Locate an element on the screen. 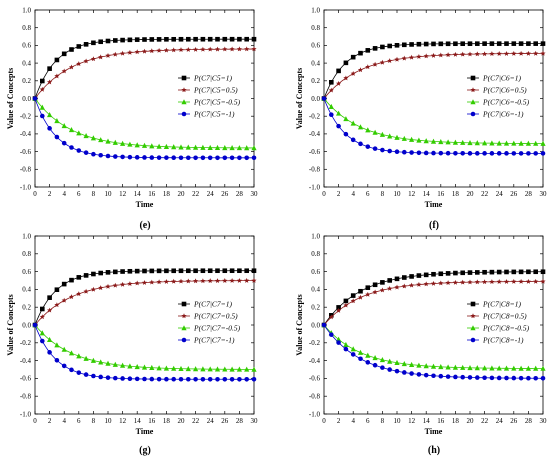  y-tick-label: -1.0 is located at coordinates (26, 187).